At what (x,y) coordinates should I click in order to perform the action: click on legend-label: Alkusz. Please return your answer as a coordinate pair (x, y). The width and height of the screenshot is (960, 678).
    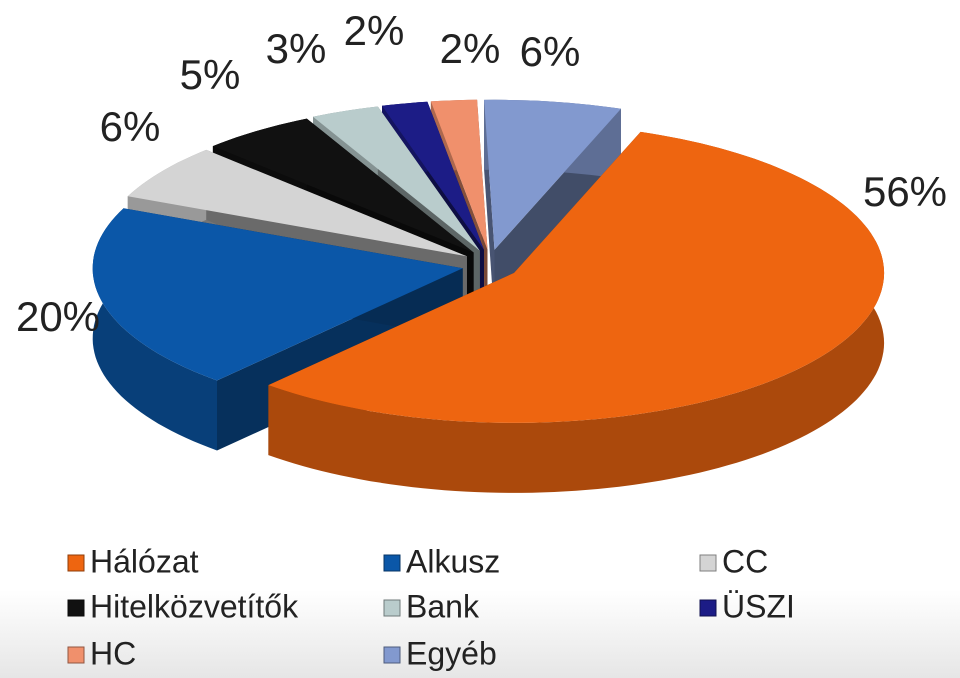
    Looking at the image, I should click on (453, 561).